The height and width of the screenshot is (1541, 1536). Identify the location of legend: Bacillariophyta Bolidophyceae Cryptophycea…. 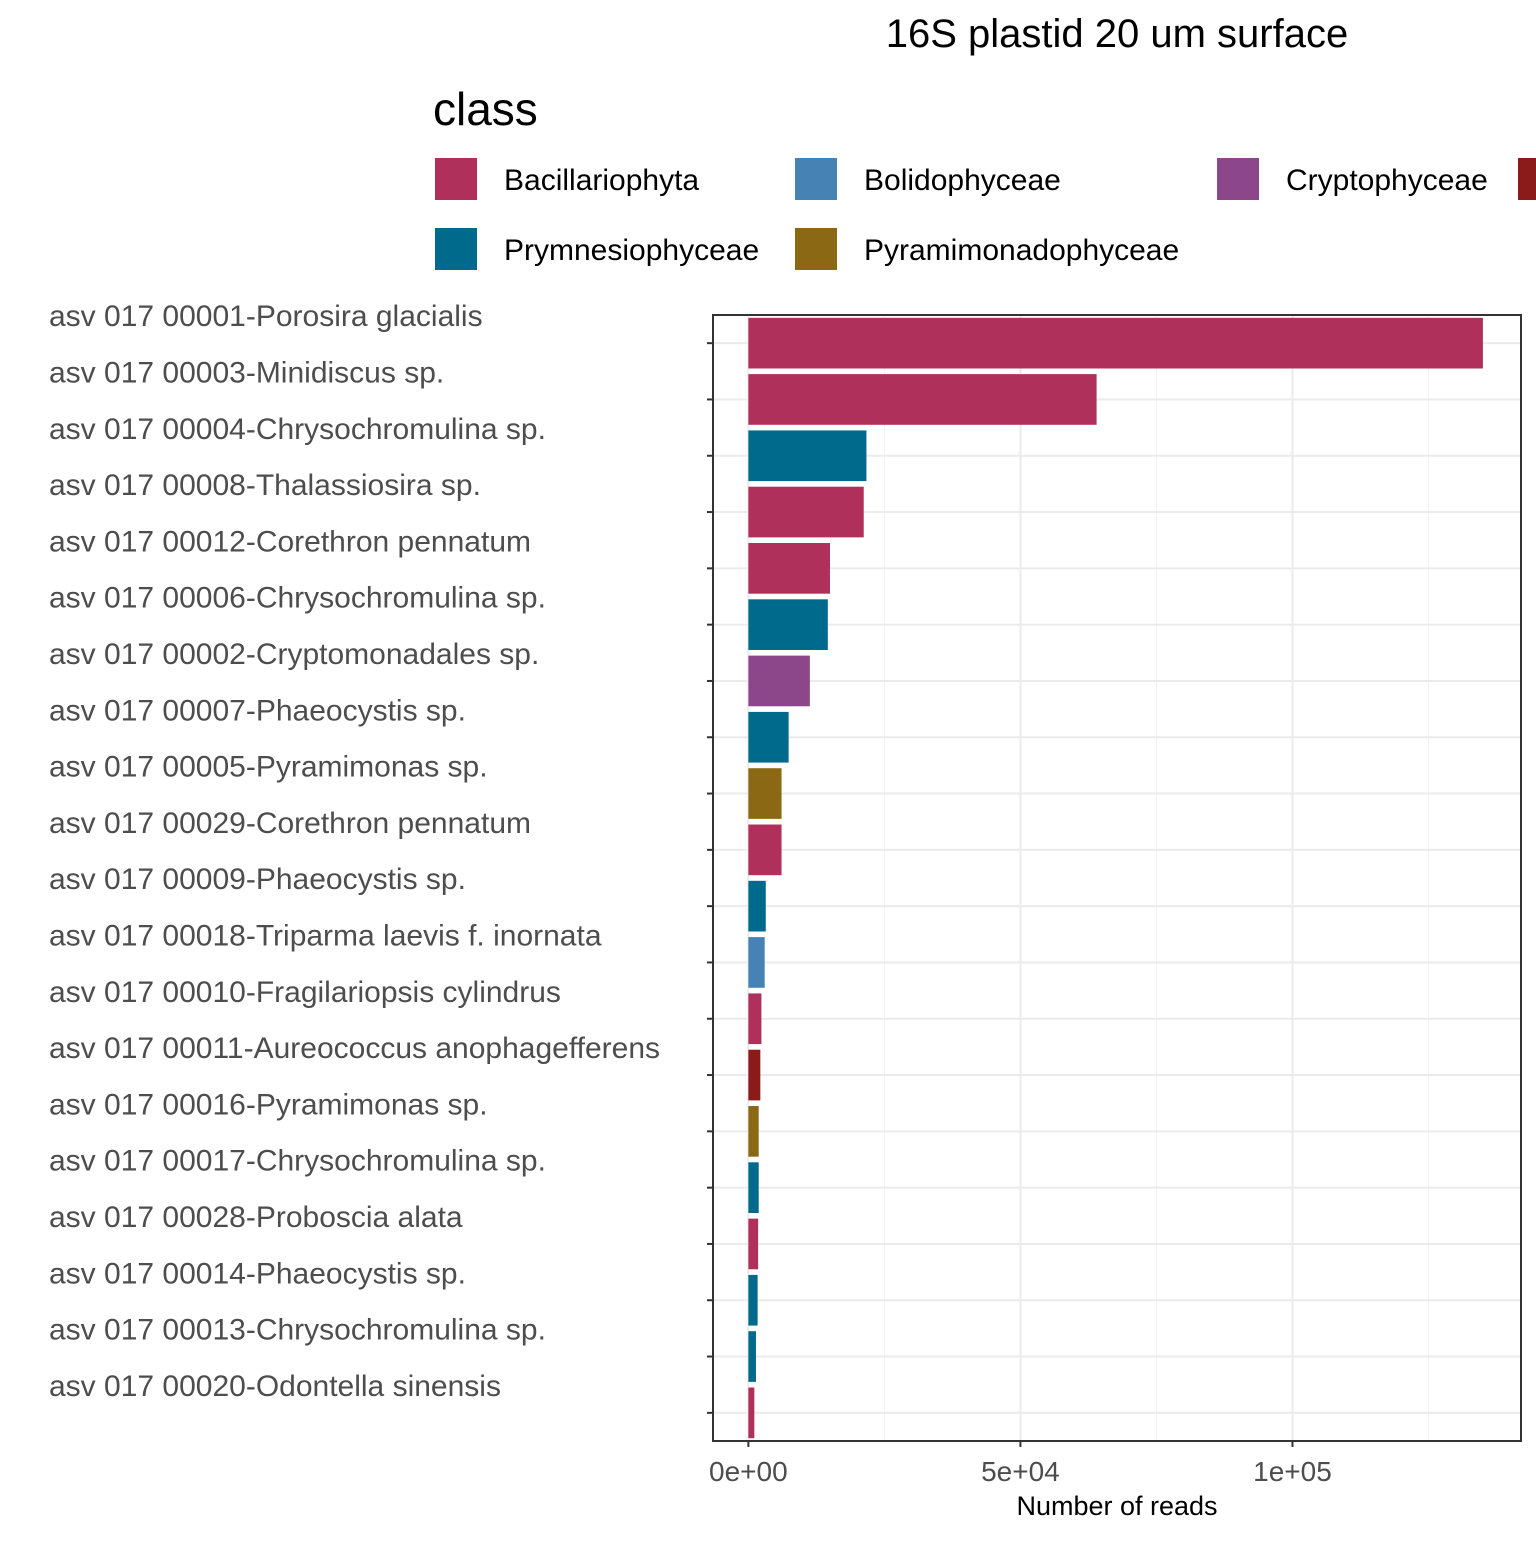
(985, 214).